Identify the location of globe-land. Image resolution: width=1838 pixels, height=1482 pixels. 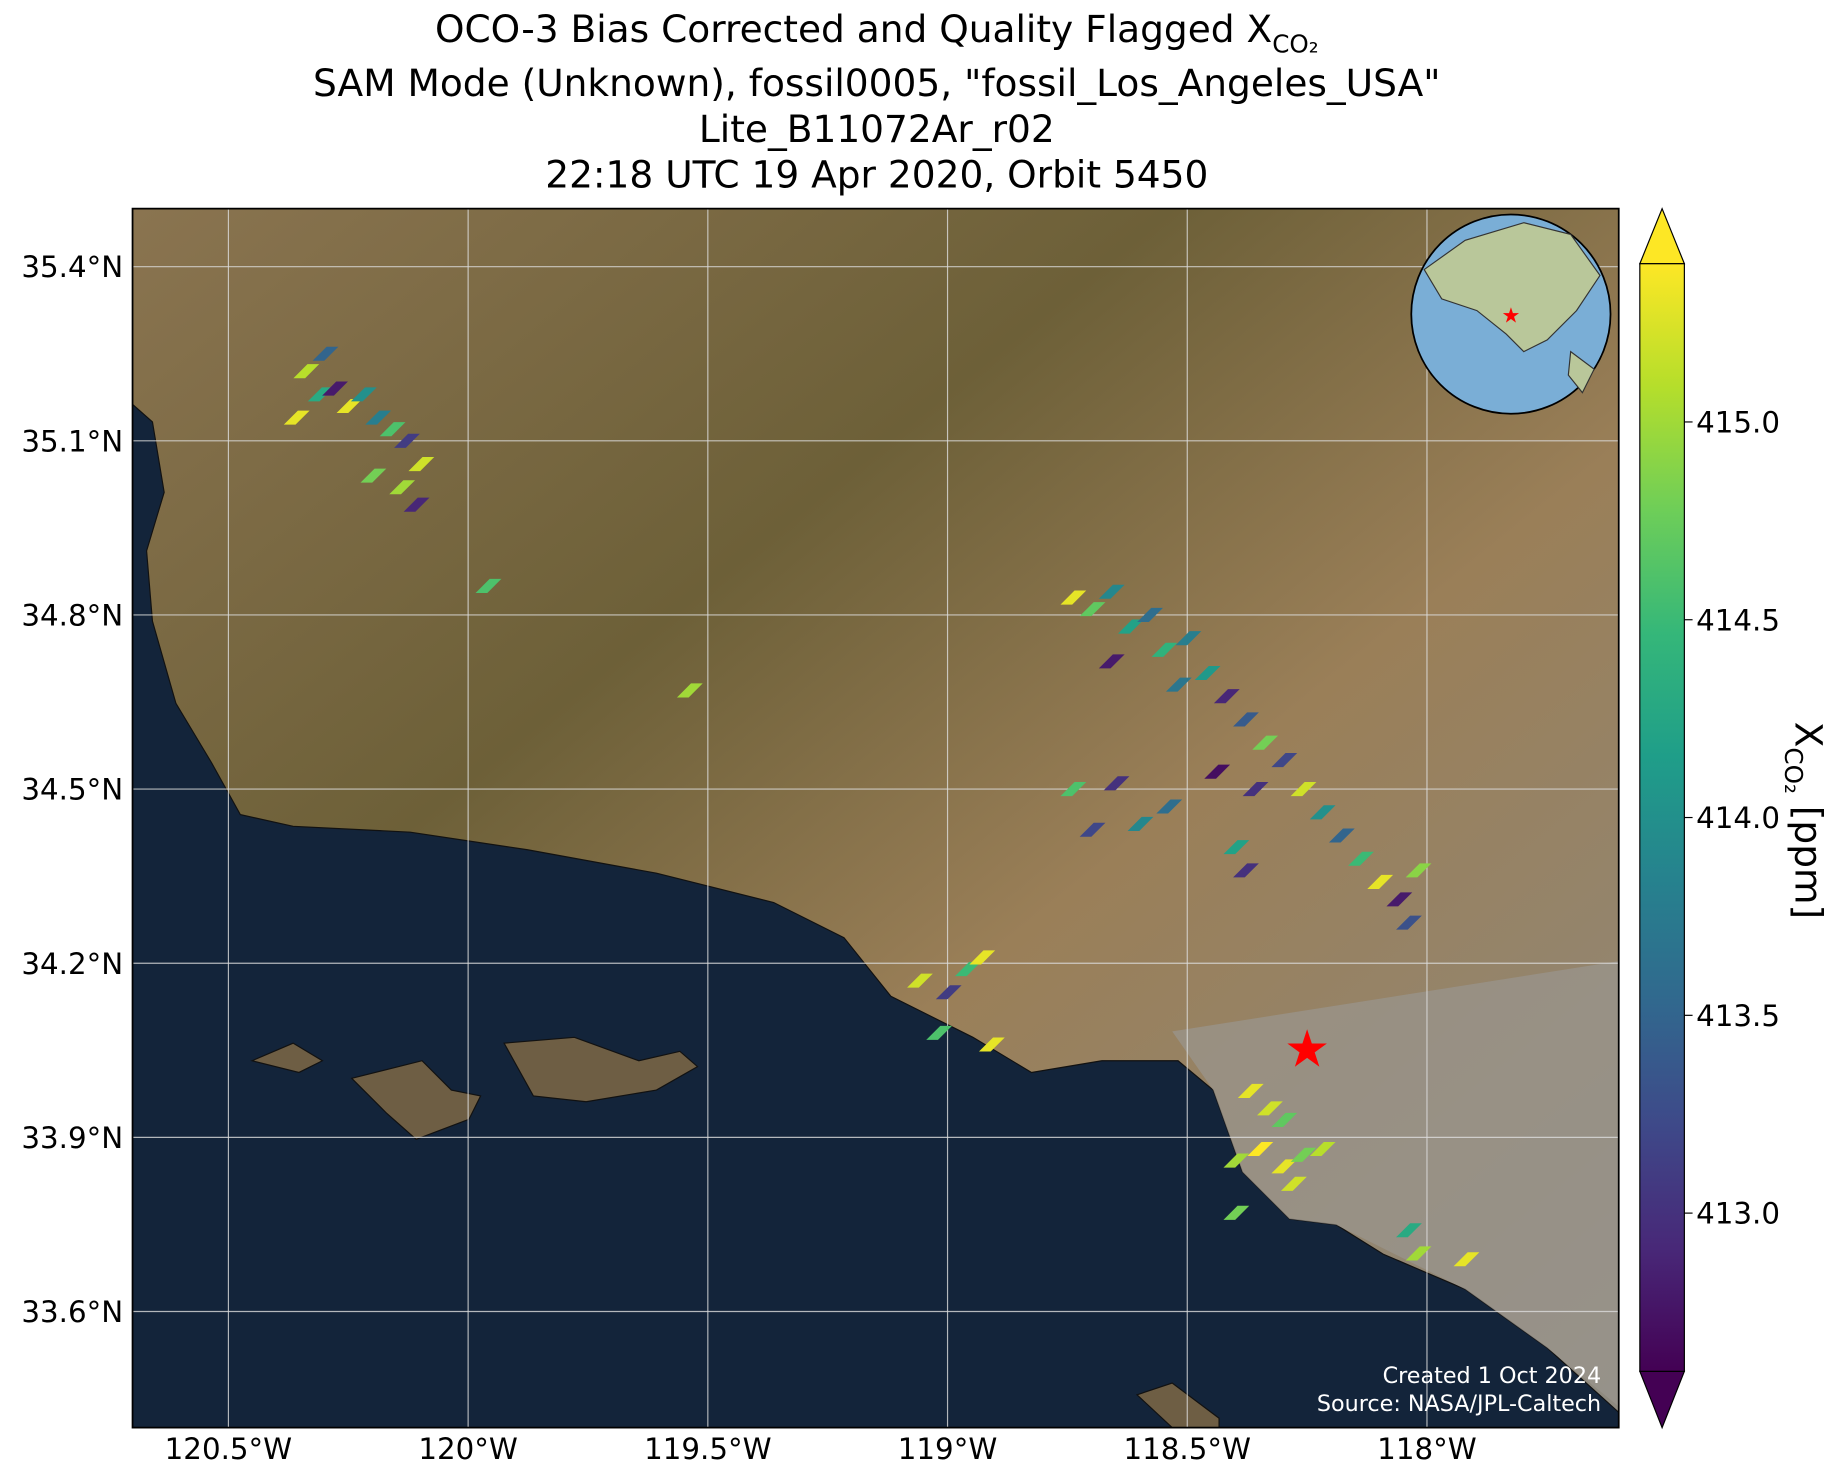
(1512, 287).